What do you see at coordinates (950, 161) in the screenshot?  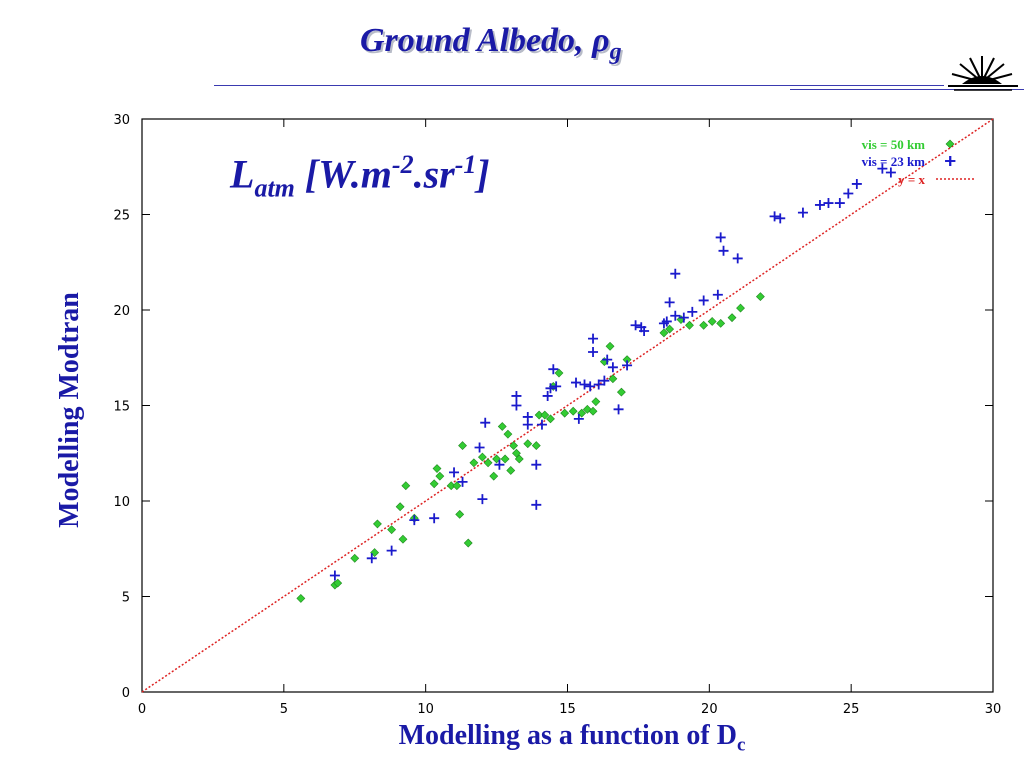 I see `legend-marker-vis23` at bounding box center [950, 161].